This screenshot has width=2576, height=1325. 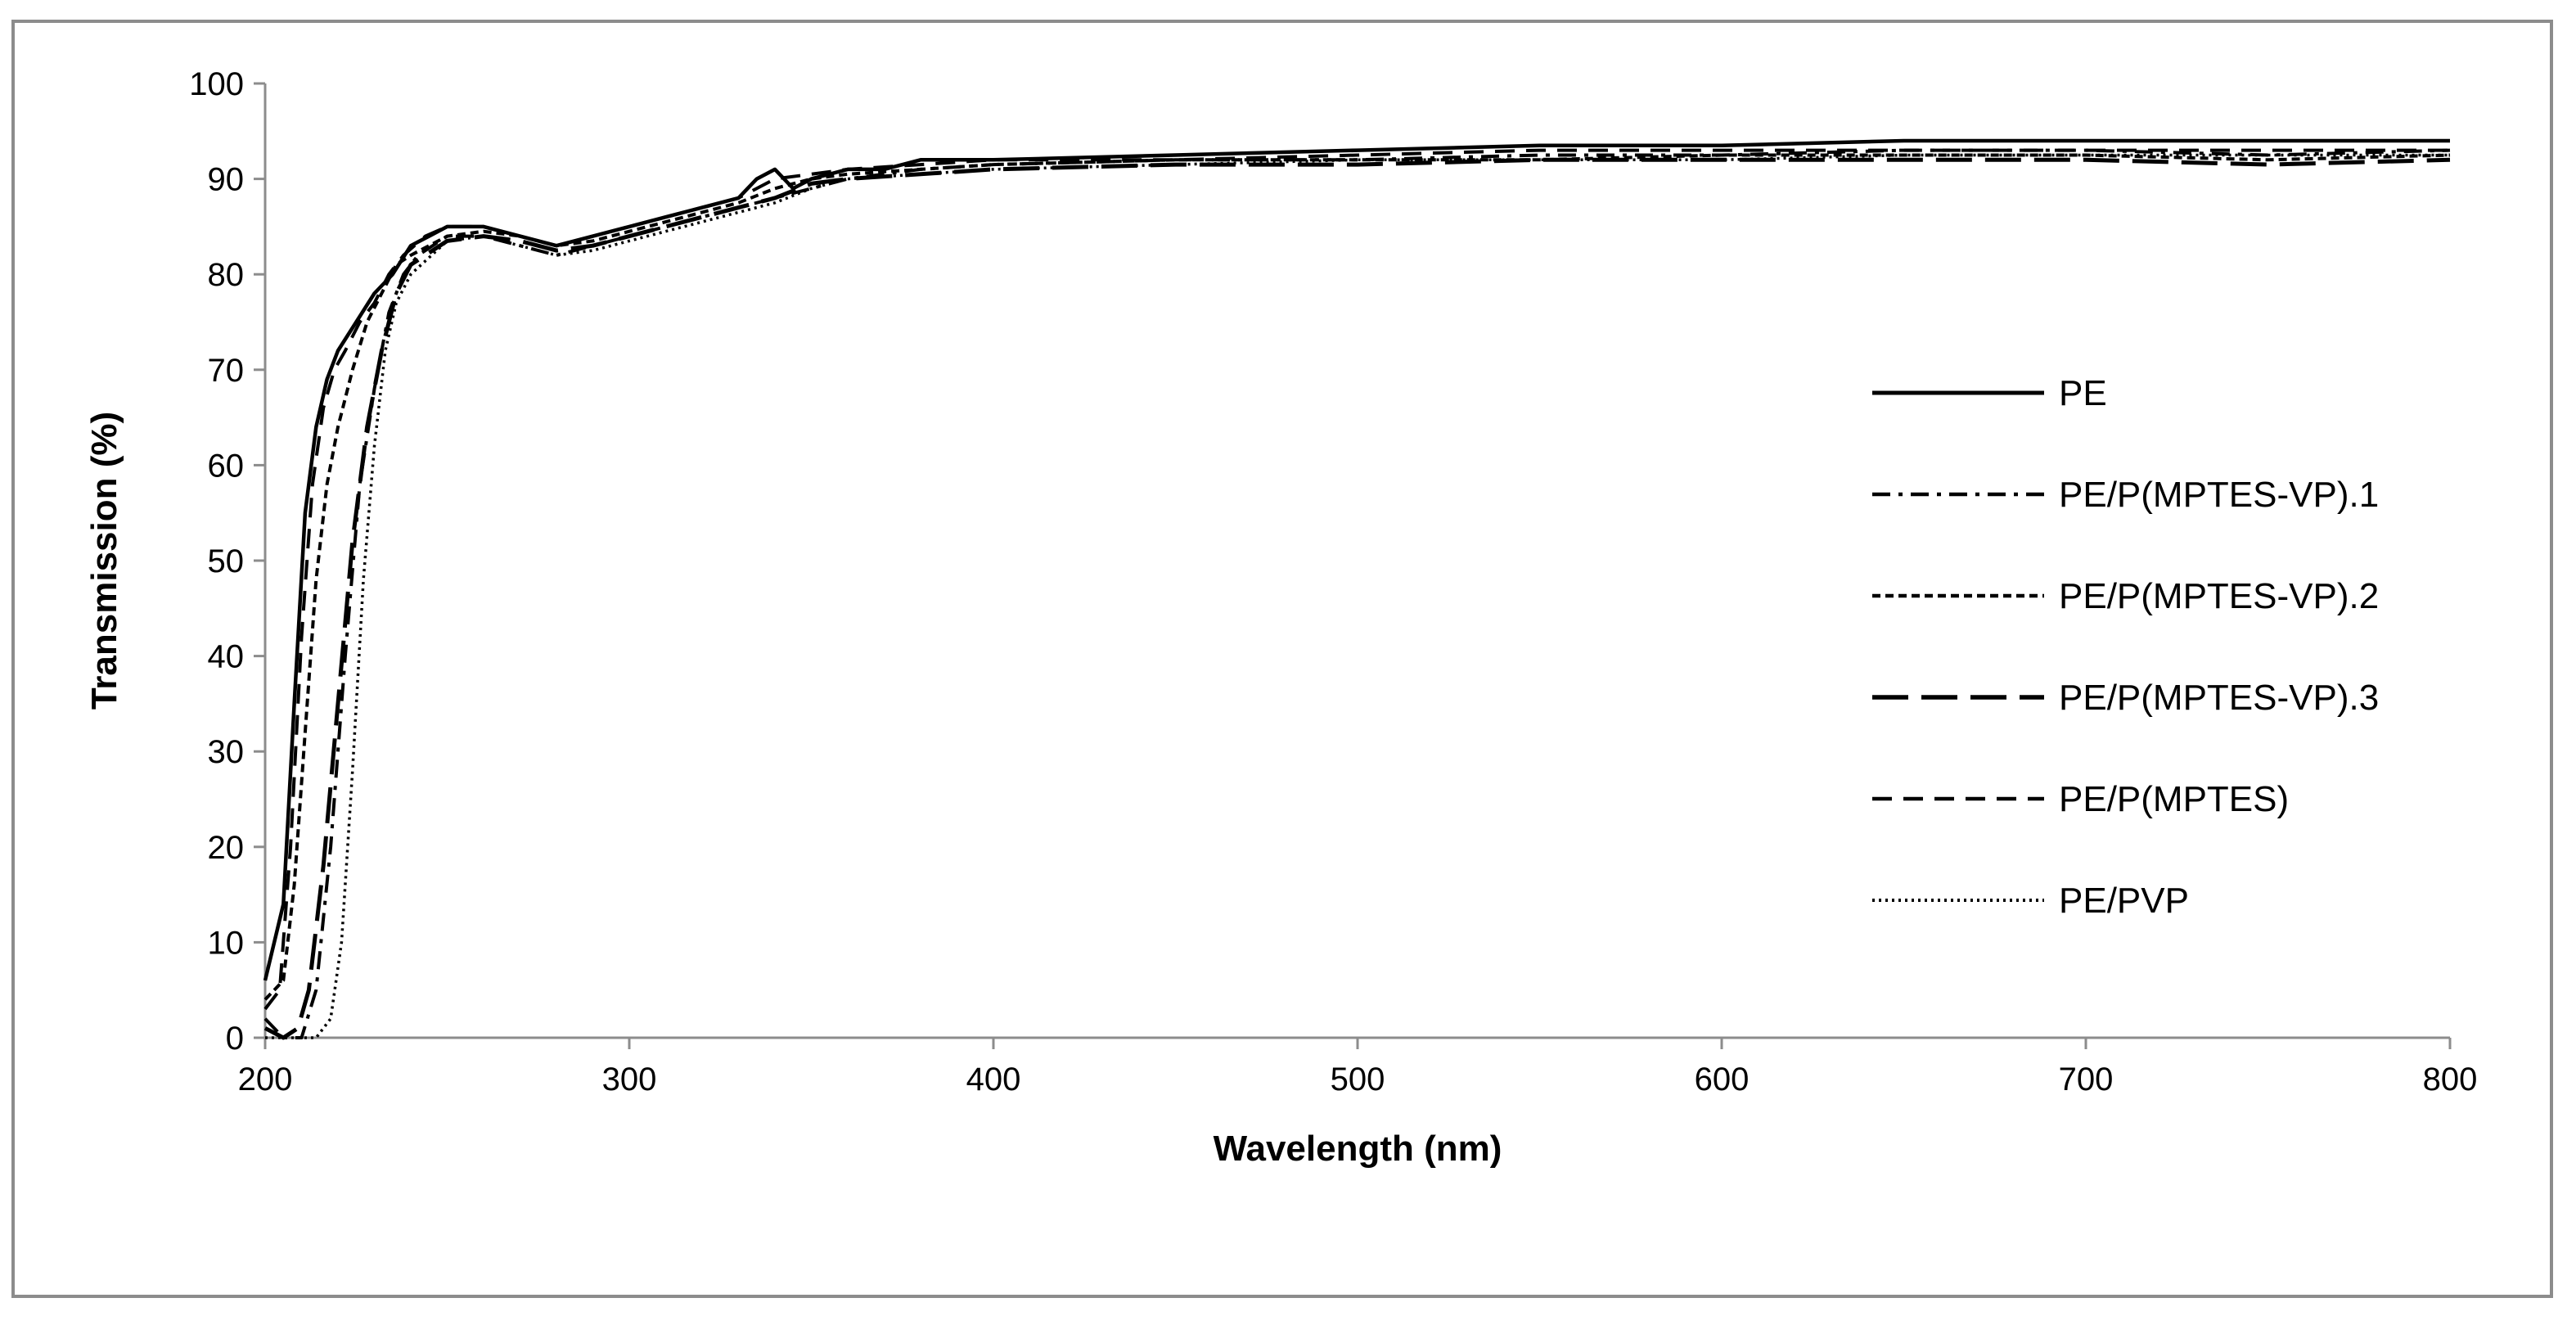 What do you see at coordinates (2083, 393) in the screenshot?
I see `legend-label-1: PE` at bounding box center [2083, 393].